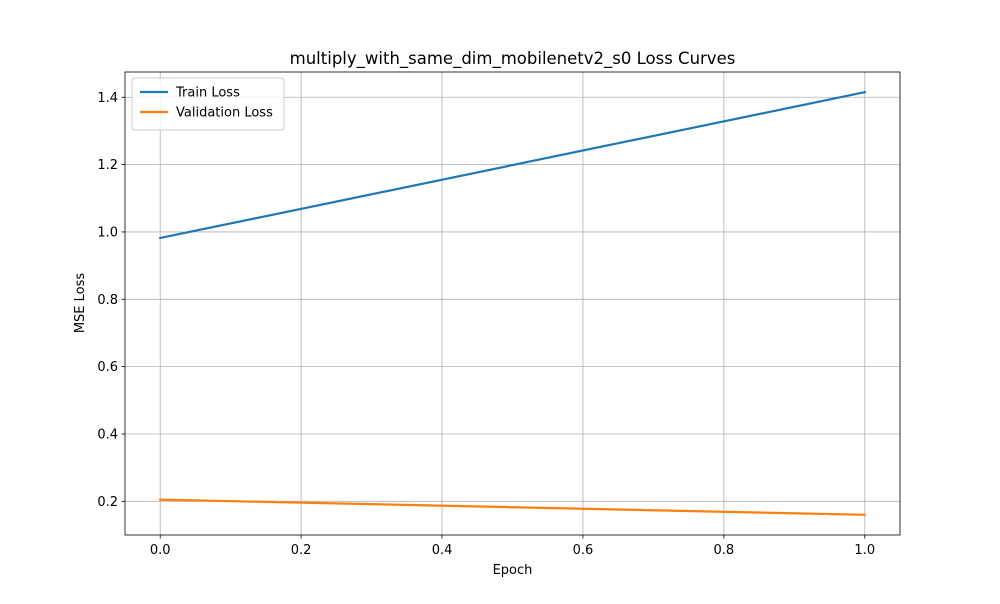  Describe the element at coordinates (107, 434) in the screenshot. I see `y-tick-label: 0.4` at that location.